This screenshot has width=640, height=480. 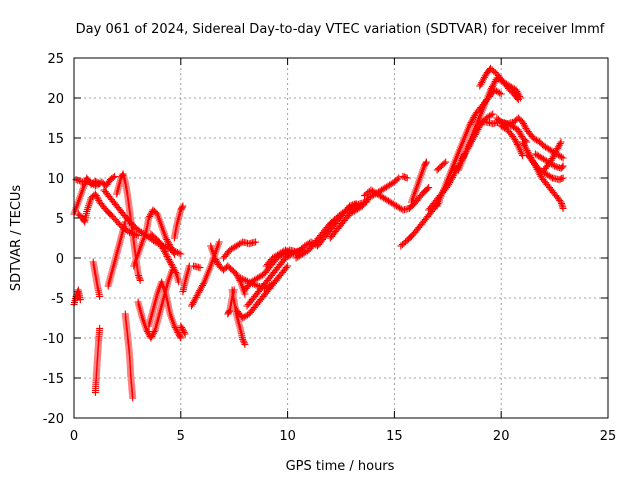 What do you see at coordinates (55, 139) in the screenshot?
I see `y-tick-label: 15` at bounding box center [55, 139].